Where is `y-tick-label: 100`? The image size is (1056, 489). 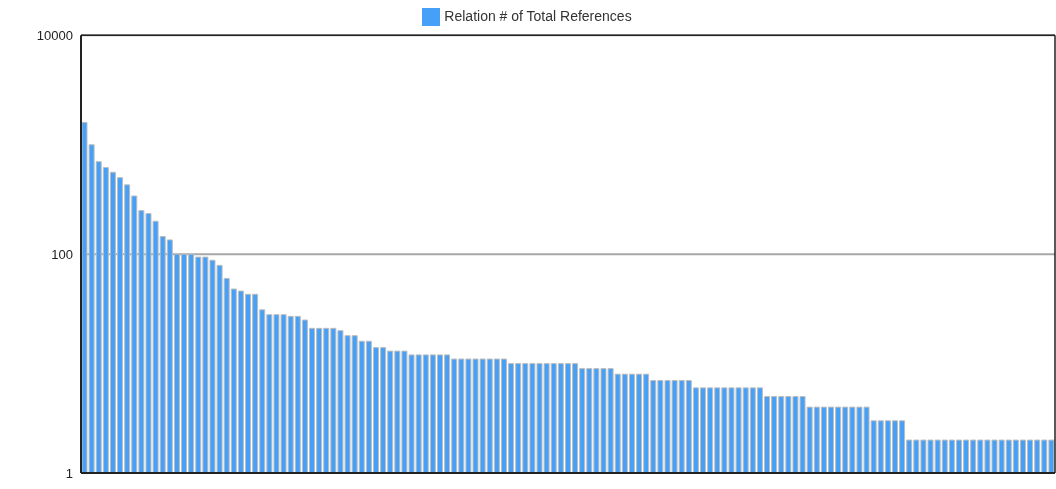 y-tick-label: 100 is located at coordinates (62, 254).